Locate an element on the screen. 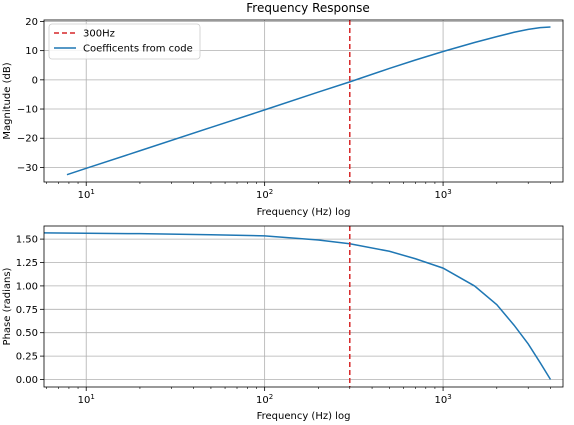 The image size is (574, 425). y-tick-label: 1.00 is located at coordinates (27, 286).